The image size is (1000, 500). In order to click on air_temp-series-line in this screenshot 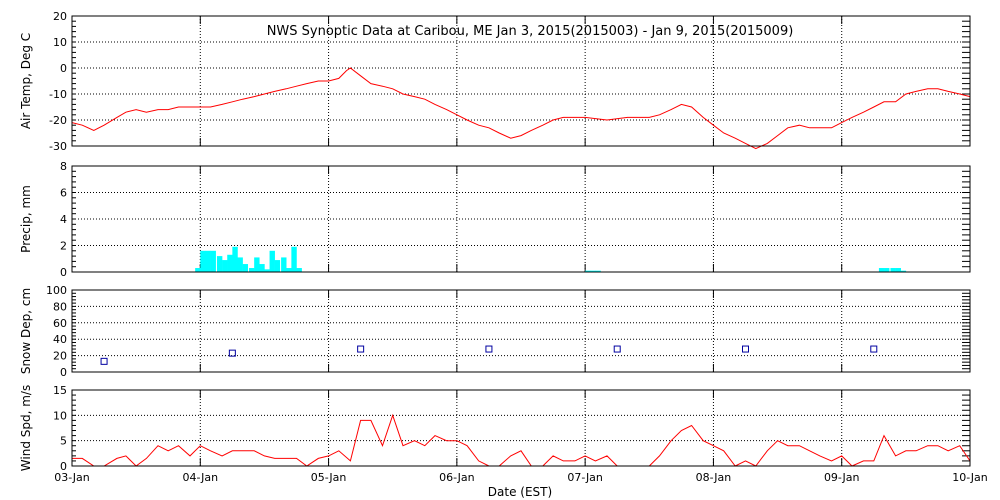, I will do `click(521, 108)`.